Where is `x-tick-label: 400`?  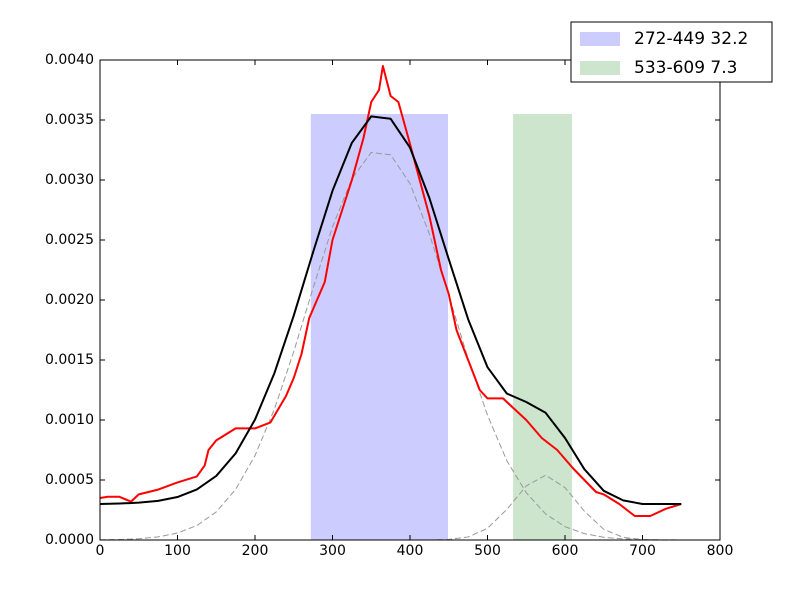 x-tick-label: 400 is located at coordinates (410, 551).